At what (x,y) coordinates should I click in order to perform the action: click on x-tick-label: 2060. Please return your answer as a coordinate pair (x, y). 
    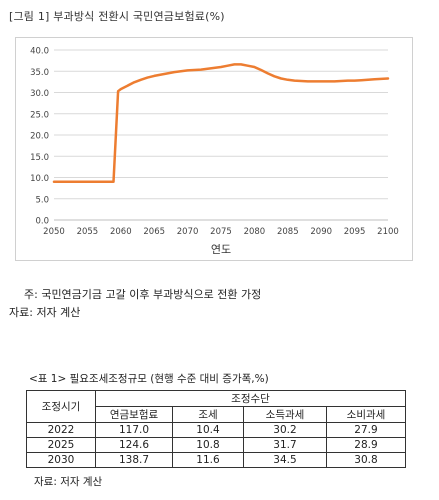
    Looking at the image, I should click on (121, 232).